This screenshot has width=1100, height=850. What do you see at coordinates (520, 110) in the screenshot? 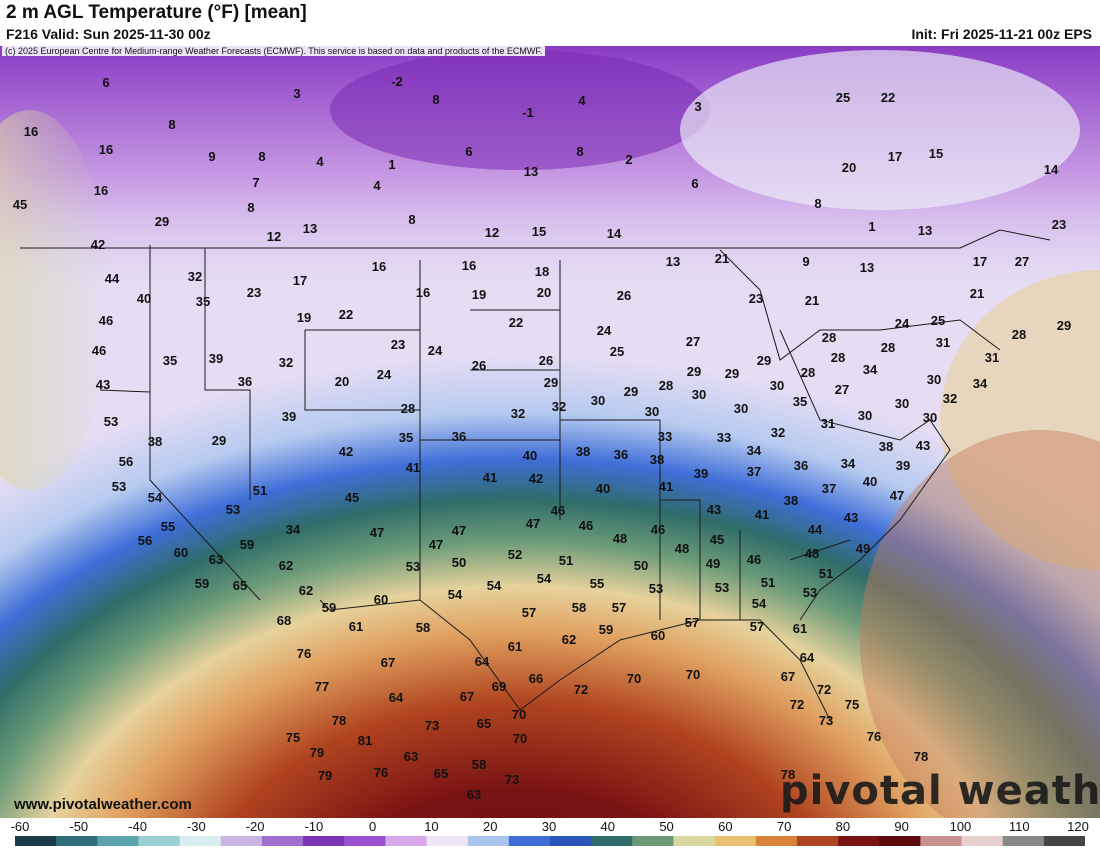
I see `arctic-core` at bounding box center [520, 110].